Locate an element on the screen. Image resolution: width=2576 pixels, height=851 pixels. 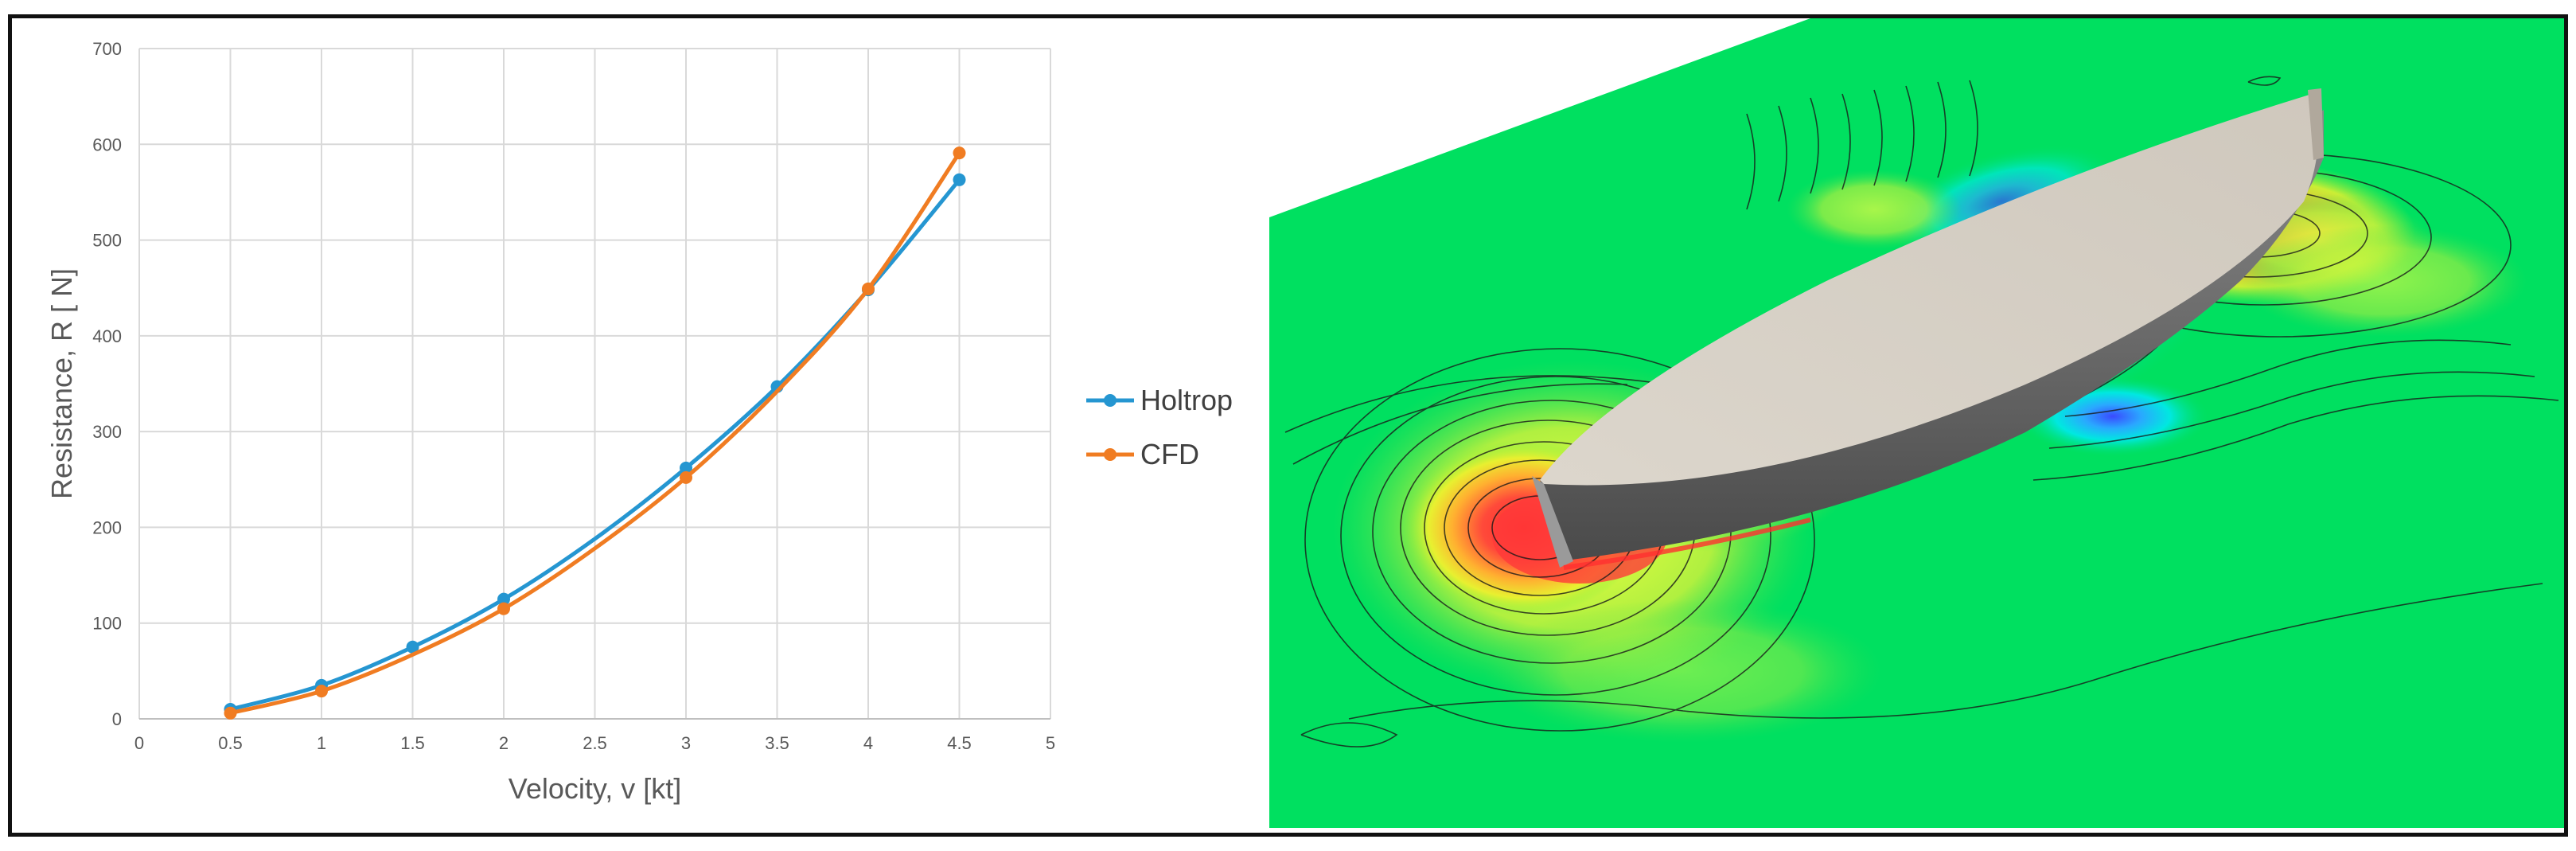
y-tick-label: 600 is located at coordinates (107, 144).